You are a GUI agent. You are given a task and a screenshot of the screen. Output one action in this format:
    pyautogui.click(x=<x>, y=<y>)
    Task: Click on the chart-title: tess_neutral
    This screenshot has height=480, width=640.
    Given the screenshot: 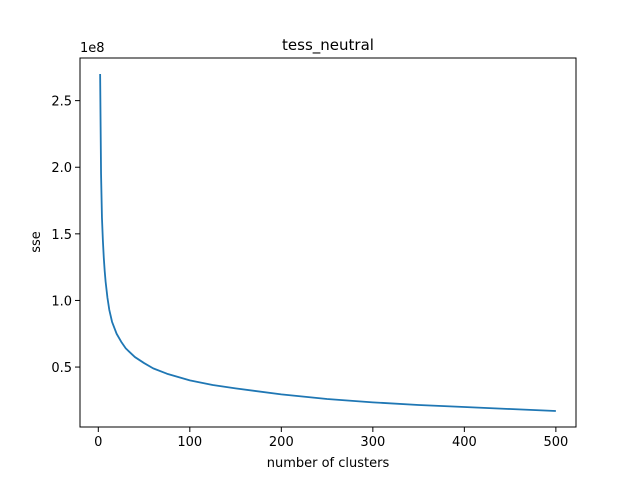 What is the action you would take?
    pyautogui.click(x=328, y=45)
    